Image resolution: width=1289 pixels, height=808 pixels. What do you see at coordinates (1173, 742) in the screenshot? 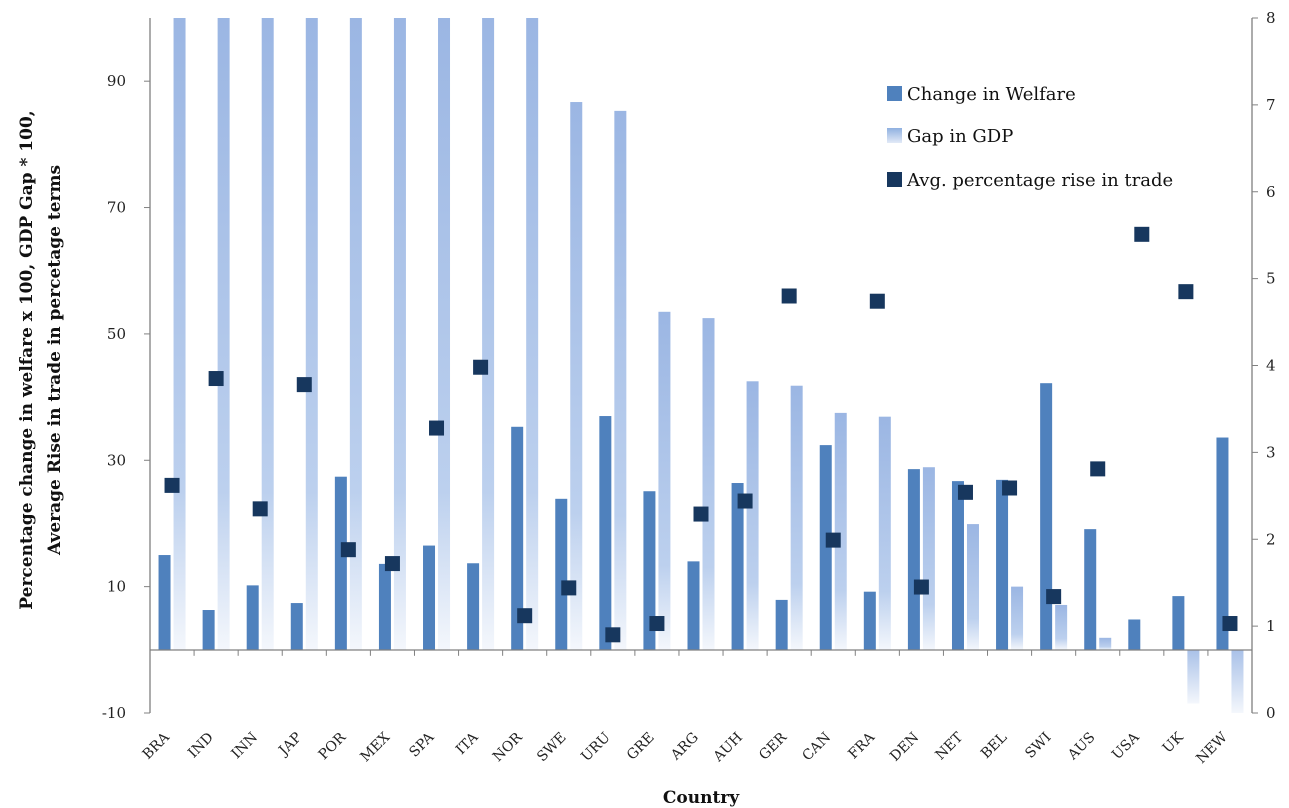
I see `category-label-uk: UK` at bounding box center [1173, 742].